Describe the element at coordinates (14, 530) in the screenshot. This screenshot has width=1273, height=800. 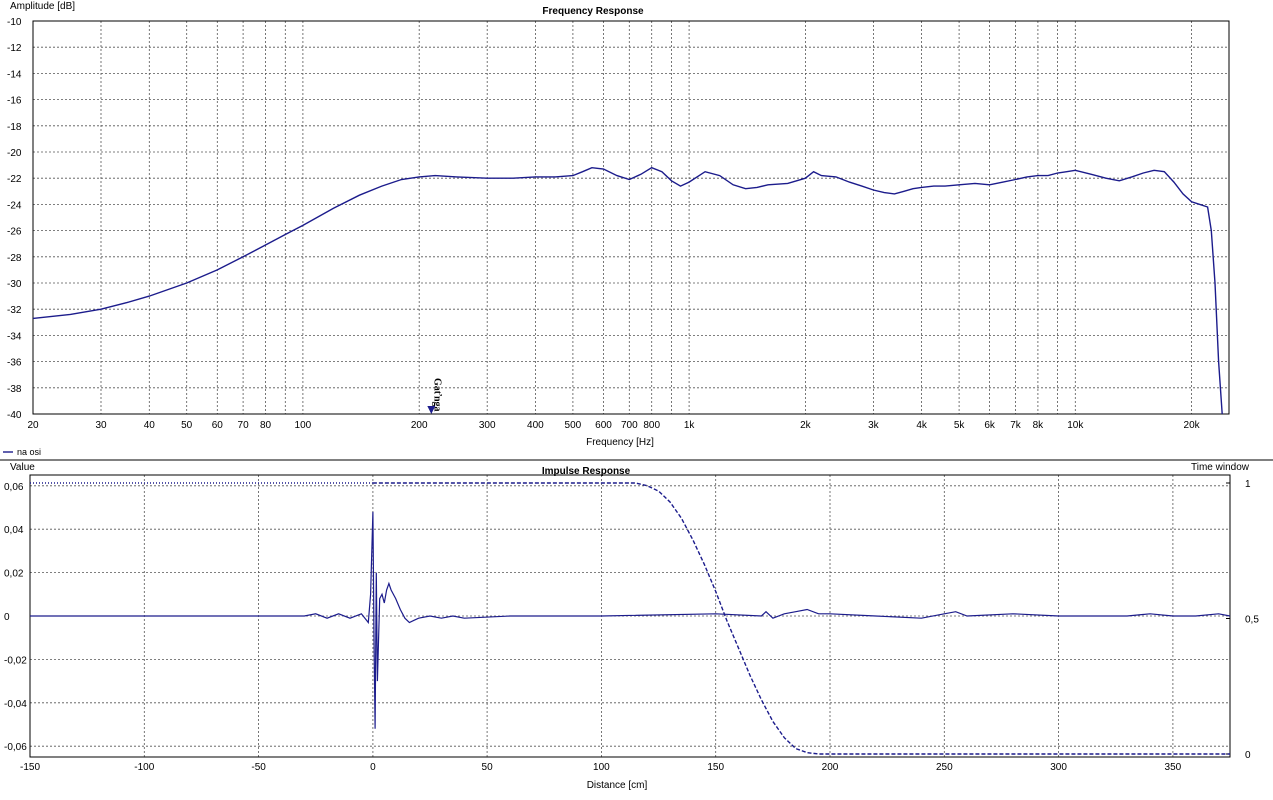
I see `ir-y-tick-label: 0,04` at that location.